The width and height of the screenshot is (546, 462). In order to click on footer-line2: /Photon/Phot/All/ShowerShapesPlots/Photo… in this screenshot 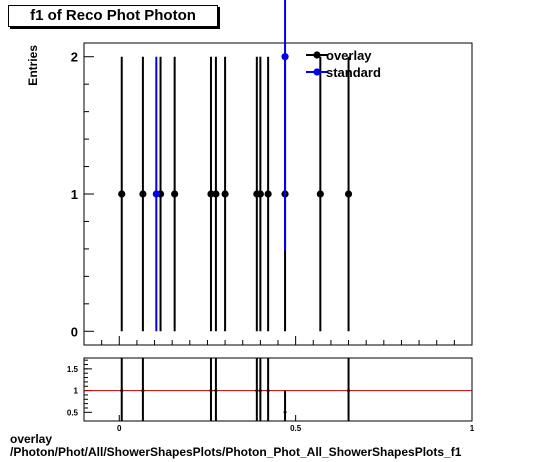, I will do `click(236, 452)`.